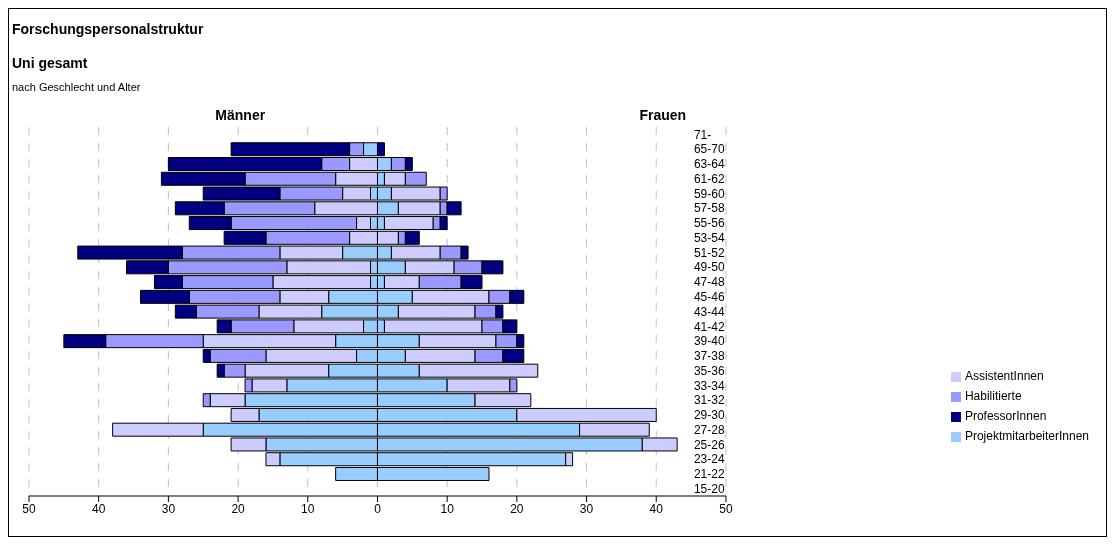 Image resolution: width=1115 pixels, height=545 pixels. What do you see at coordinates (709, 193) in the screenshot?
I see `y-tick-label: 59-60` at bounding box center [709, 193].